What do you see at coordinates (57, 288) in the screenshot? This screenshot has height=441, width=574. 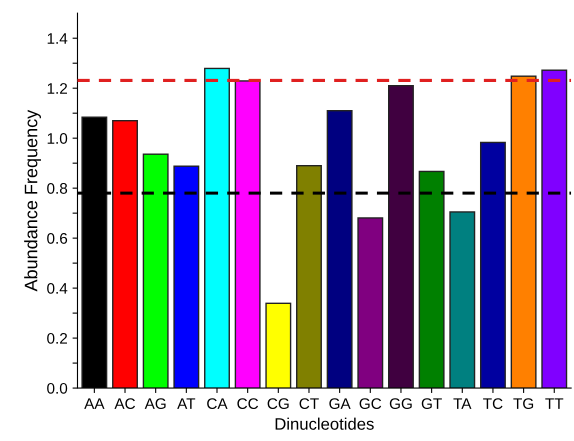 I see `y-tick-label: 0.4` at bounding box center [57, 288].